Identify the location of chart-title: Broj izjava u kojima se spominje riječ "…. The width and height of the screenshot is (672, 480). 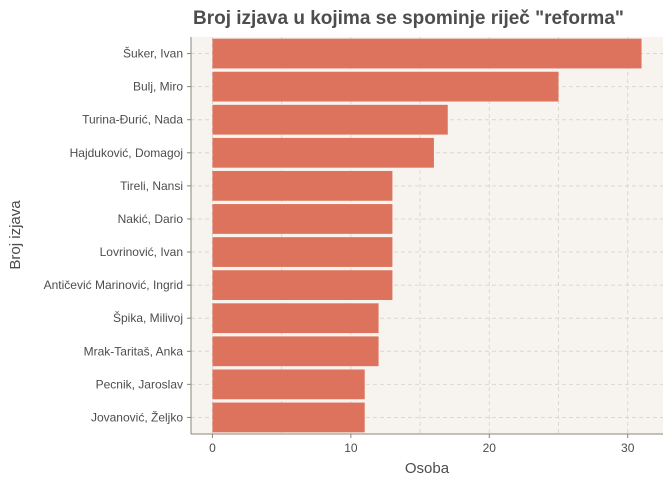
(408, 18).